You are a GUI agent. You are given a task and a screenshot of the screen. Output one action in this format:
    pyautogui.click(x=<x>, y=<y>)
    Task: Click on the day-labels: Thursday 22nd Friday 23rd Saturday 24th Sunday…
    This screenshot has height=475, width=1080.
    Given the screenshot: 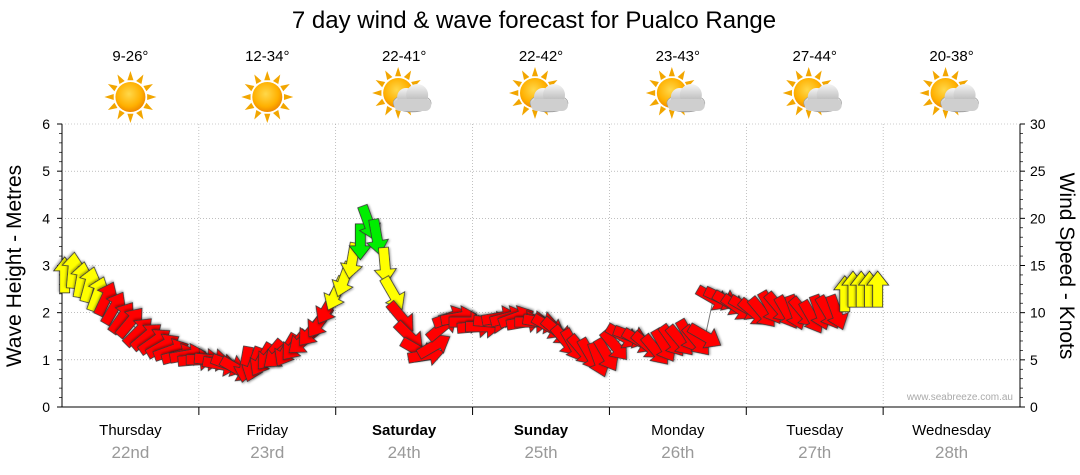 What is the action you would take?
    pyautogui.click(x=545, y=442)
    